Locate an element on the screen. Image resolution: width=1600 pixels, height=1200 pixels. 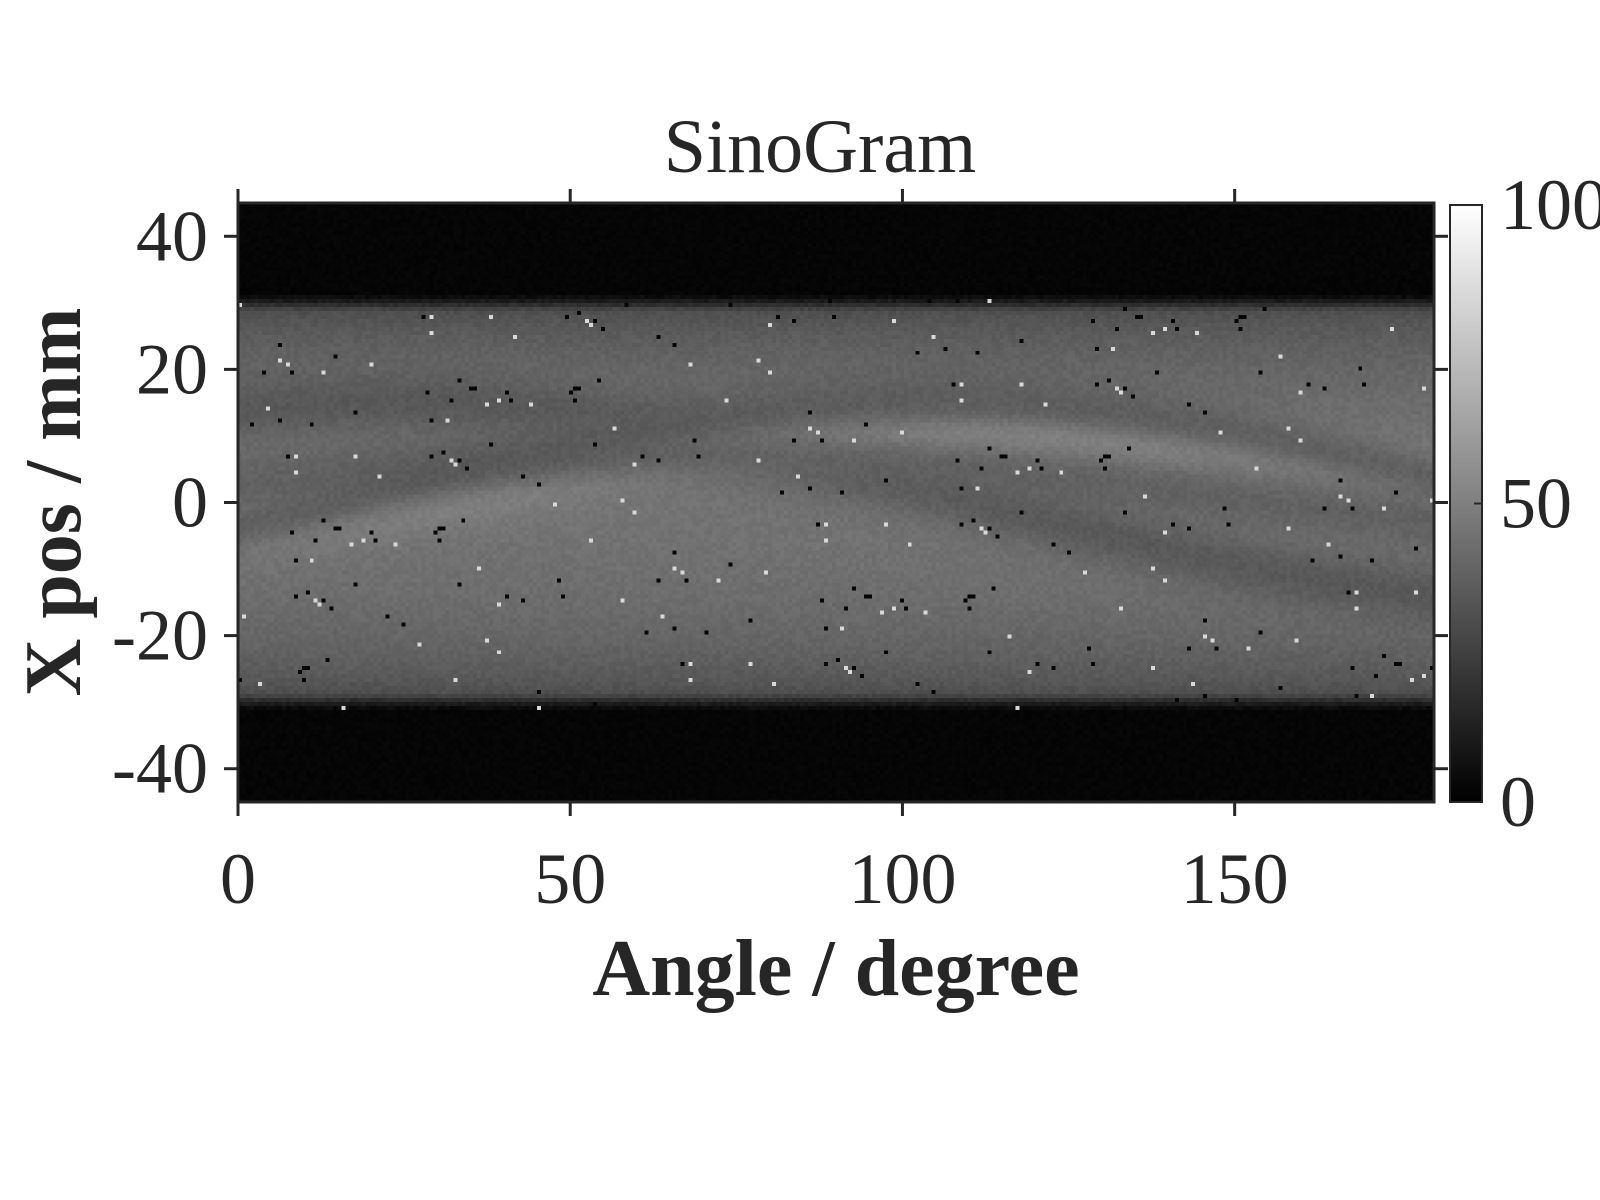
y-tick-label: 0 is located at coordinates (190, 503).